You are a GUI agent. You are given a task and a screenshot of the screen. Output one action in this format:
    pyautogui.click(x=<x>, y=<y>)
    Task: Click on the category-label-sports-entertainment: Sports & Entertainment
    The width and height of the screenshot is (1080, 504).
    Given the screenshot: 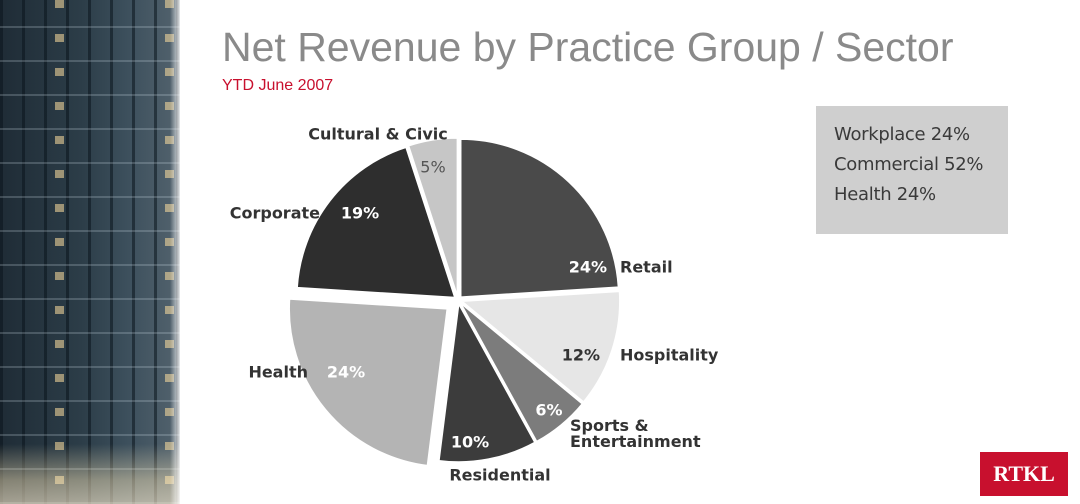 What is the action you would take?
    pyautogui.click(x=635, y=433)
    